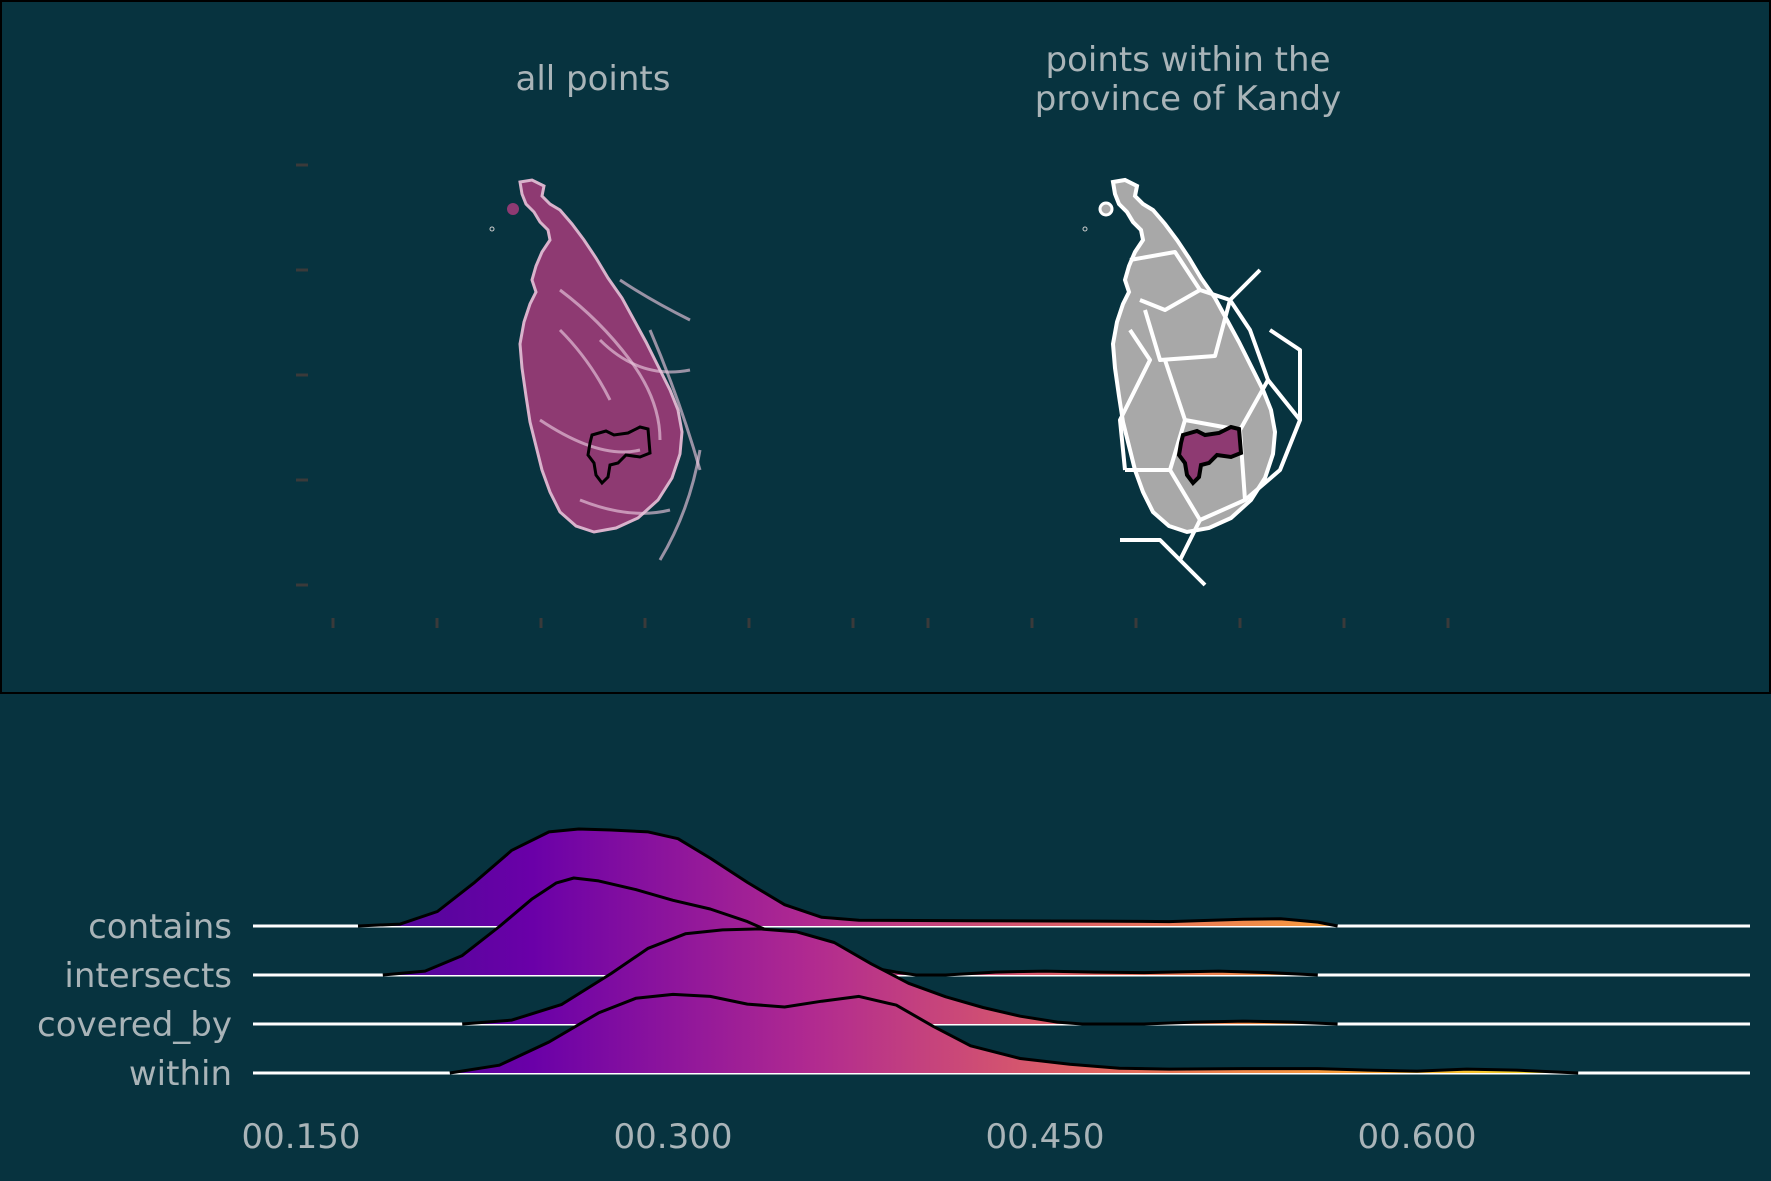  I want to click on kandy-outline, so click(619, 455).